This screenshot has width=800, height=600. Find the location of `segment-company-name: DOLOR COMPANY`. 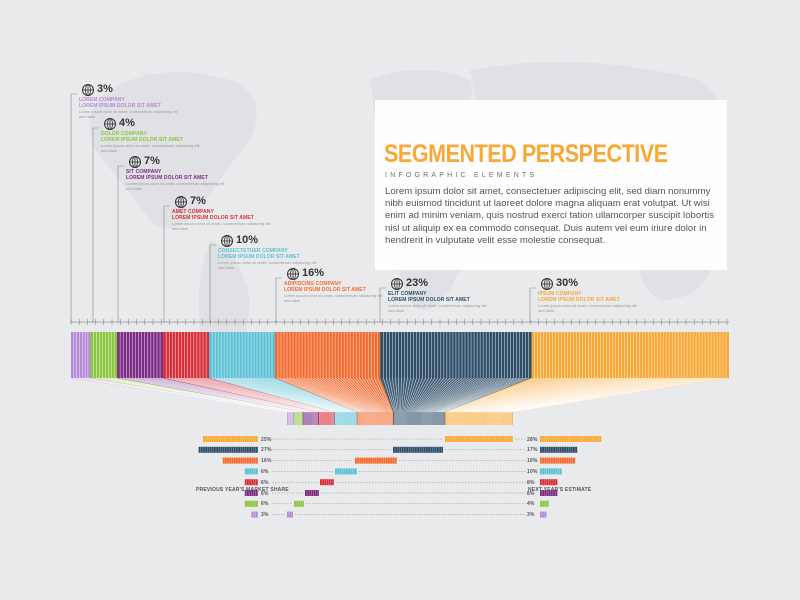

segment-company-name: DOLOR COMPANY is located at coordinates (124, 134).